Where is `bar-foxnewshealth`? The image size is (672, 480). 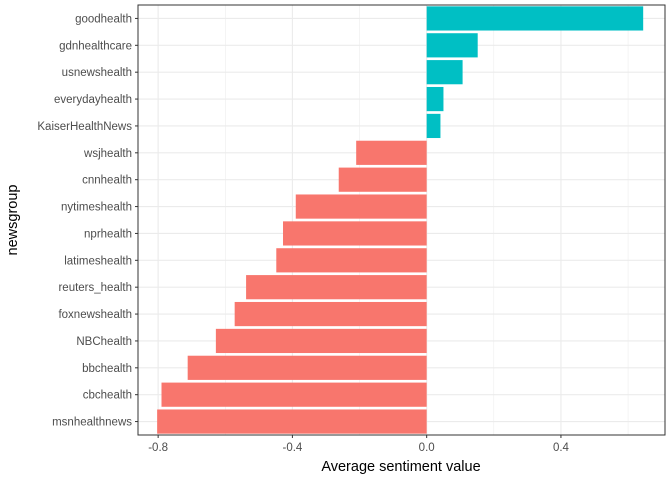 bar-foxnewshealth is located at coordinates (330, 314).